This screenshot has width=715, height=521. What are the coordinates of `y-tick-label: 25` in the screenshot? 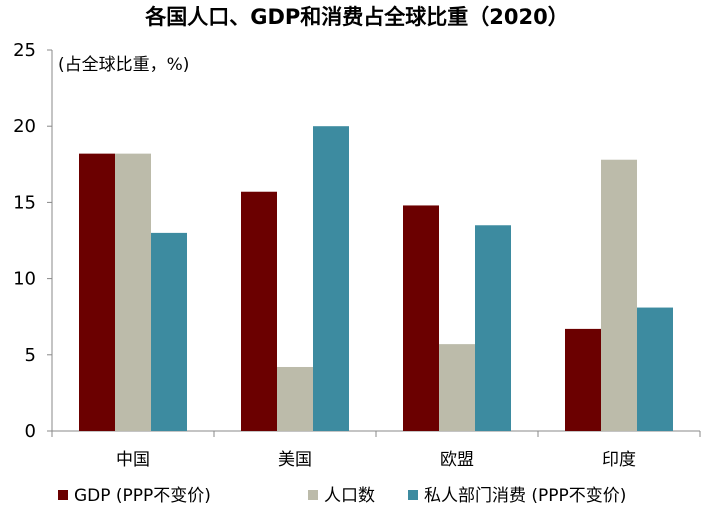 It's located at (24, 50).